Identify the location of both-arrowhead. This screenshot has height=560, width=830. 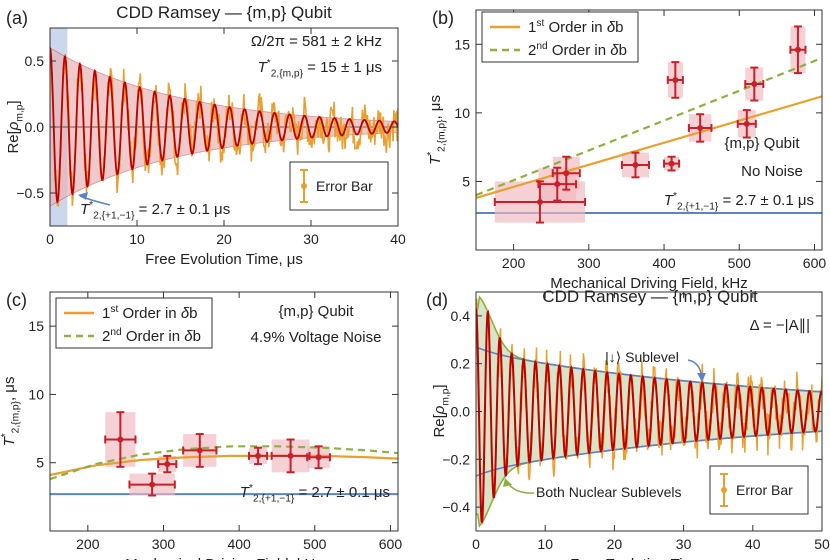
(507, 482).